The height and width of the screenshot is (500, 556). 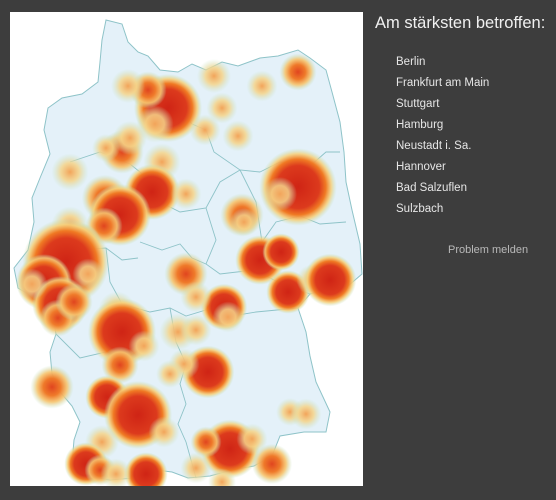 I want to click on city-item-frankfurt-am-main: Frankfurt am Main, so click(x=443, y=83).